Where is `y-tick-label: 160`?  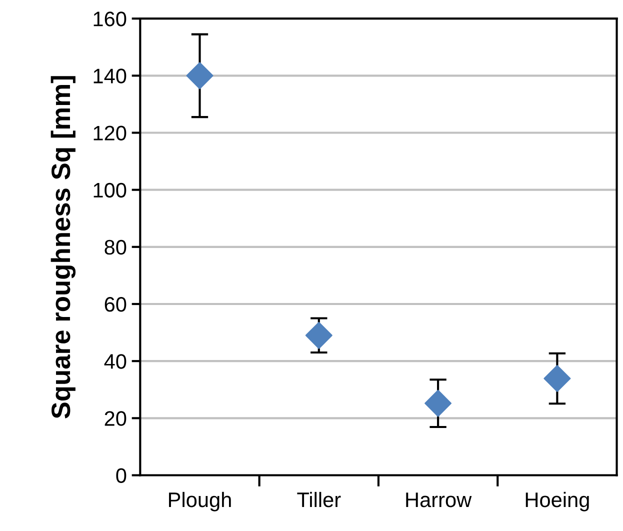
y-tick-label: 160 is located at coordinates (110, 19).